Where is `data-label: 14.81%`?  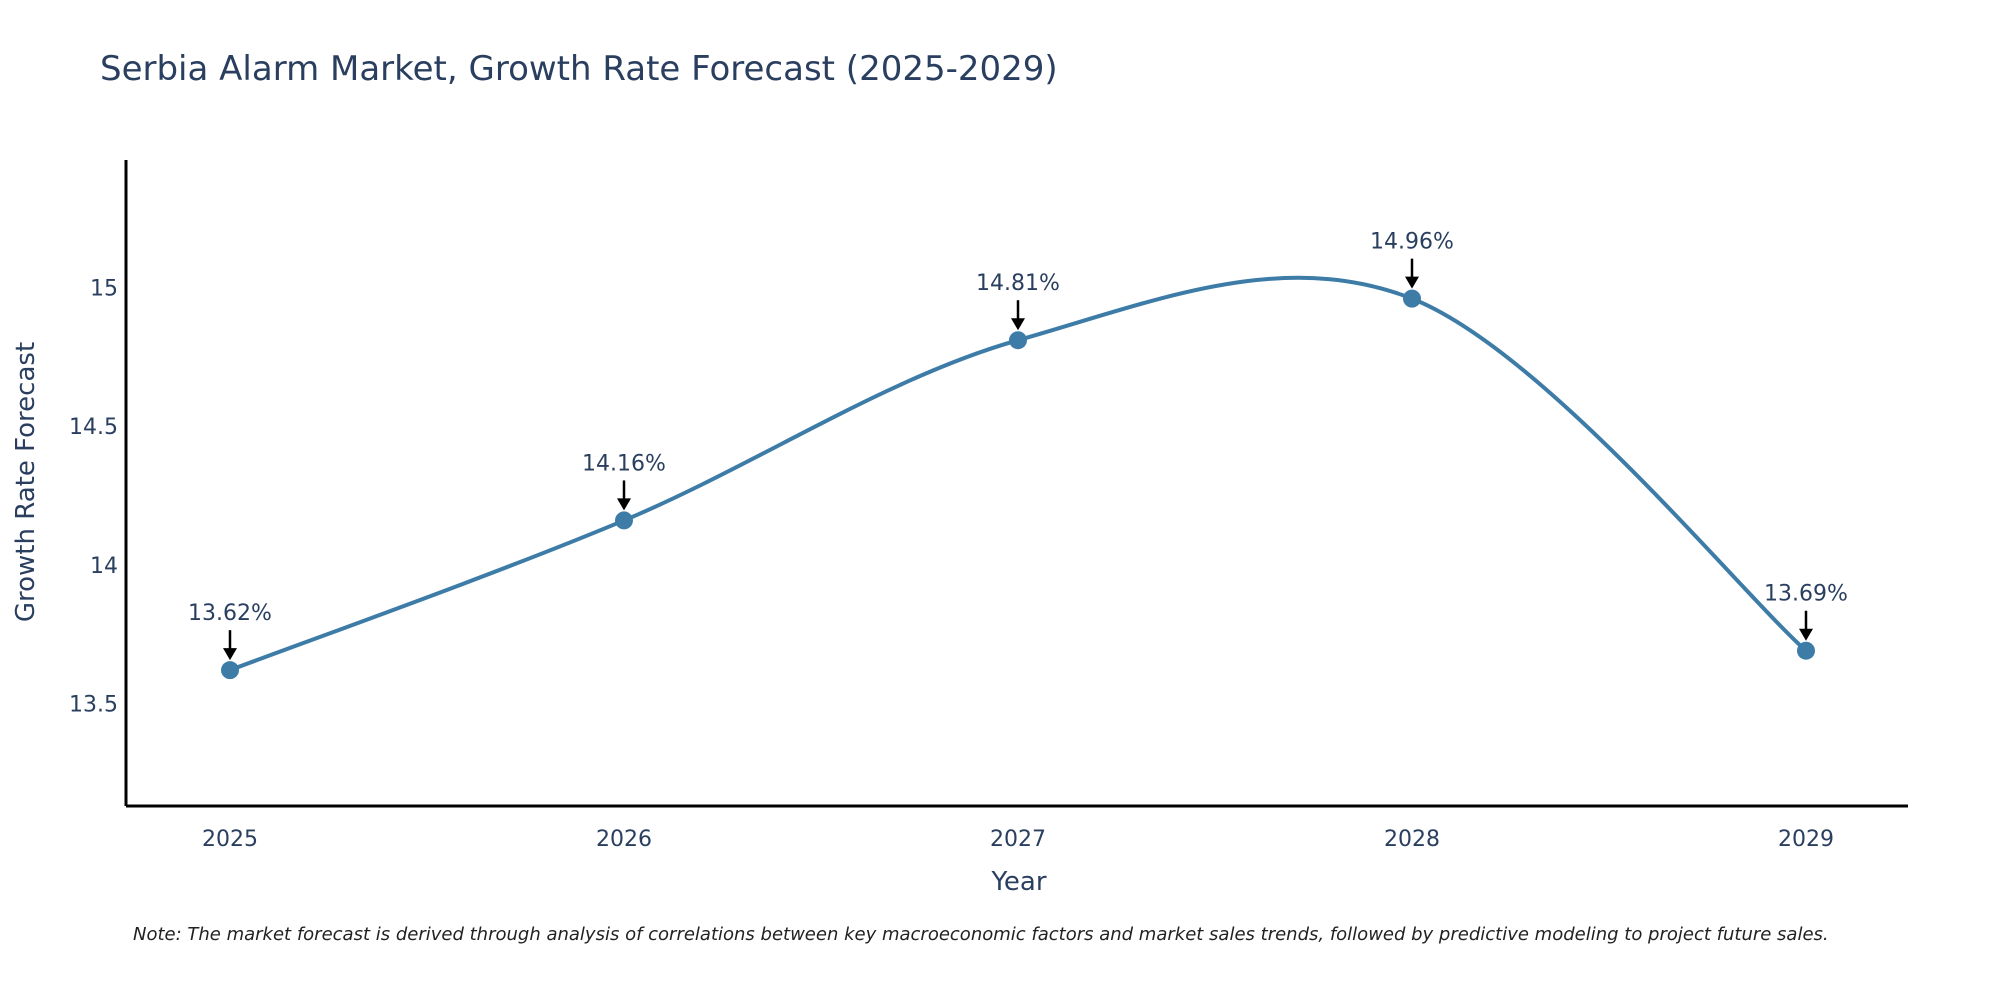
data-label: 14.81% is located at coordinates (1018, 283).